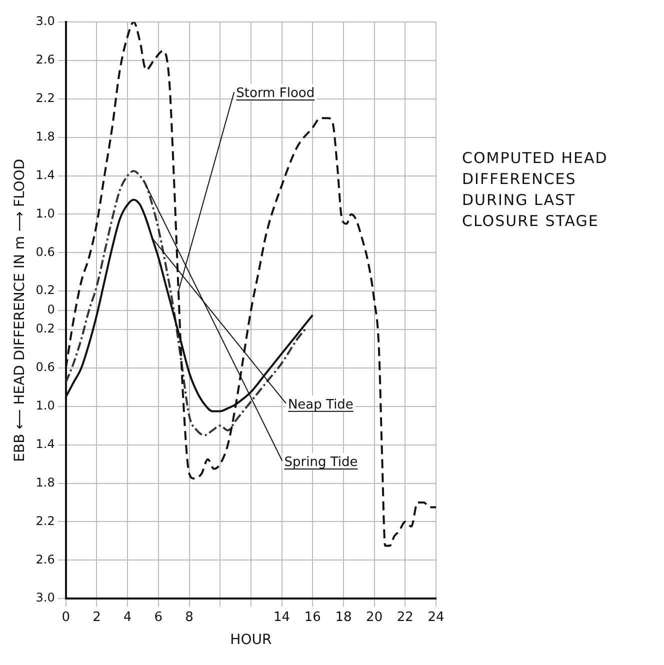 The width and height of the screenshot is (664, 665). What do you see at coordinates (251, 640) in the screenshot?
I see `x-axis-title: HOUR` at bounding box center [251, 640].